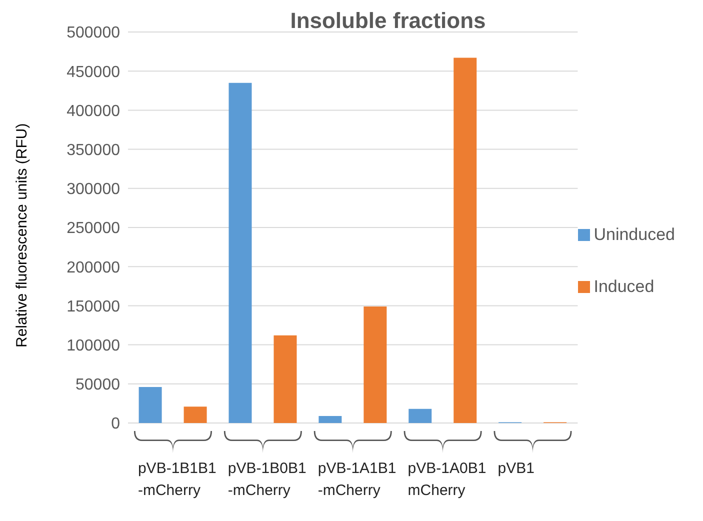 The width and height of the screenshot is (703, 521). What do you see at coordinates (447, 479) in the screenshot?
I see `x-tick-label: pVB-1A0B1 mCherry` at bounding box center [447, 479].